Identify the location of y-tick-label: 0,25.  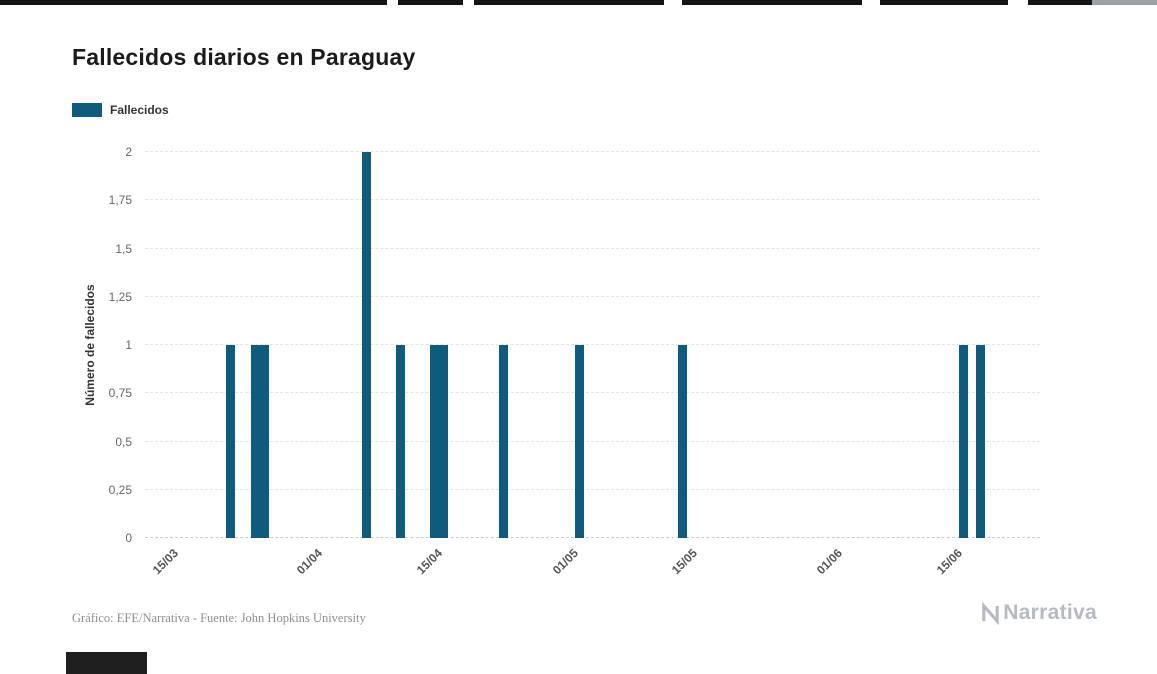
(120, 489).